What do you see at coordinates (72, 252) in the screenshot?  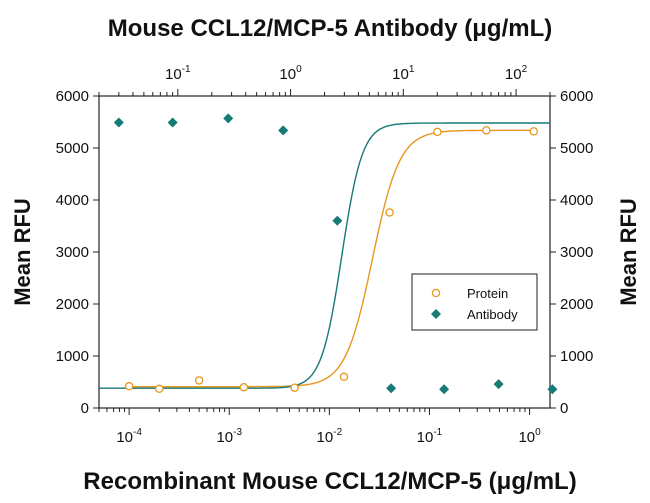 I see `y-left-tick-label: 3000` at bounding box center [72, 252].